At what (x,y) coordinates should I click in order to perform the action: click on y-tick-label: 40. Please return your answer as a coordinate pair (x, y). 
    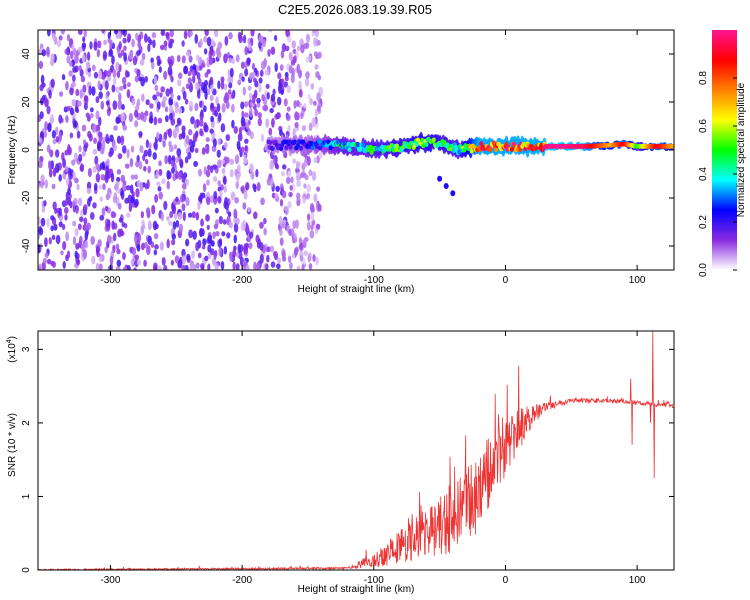
    Looking at the image, I should click on (26, 54).